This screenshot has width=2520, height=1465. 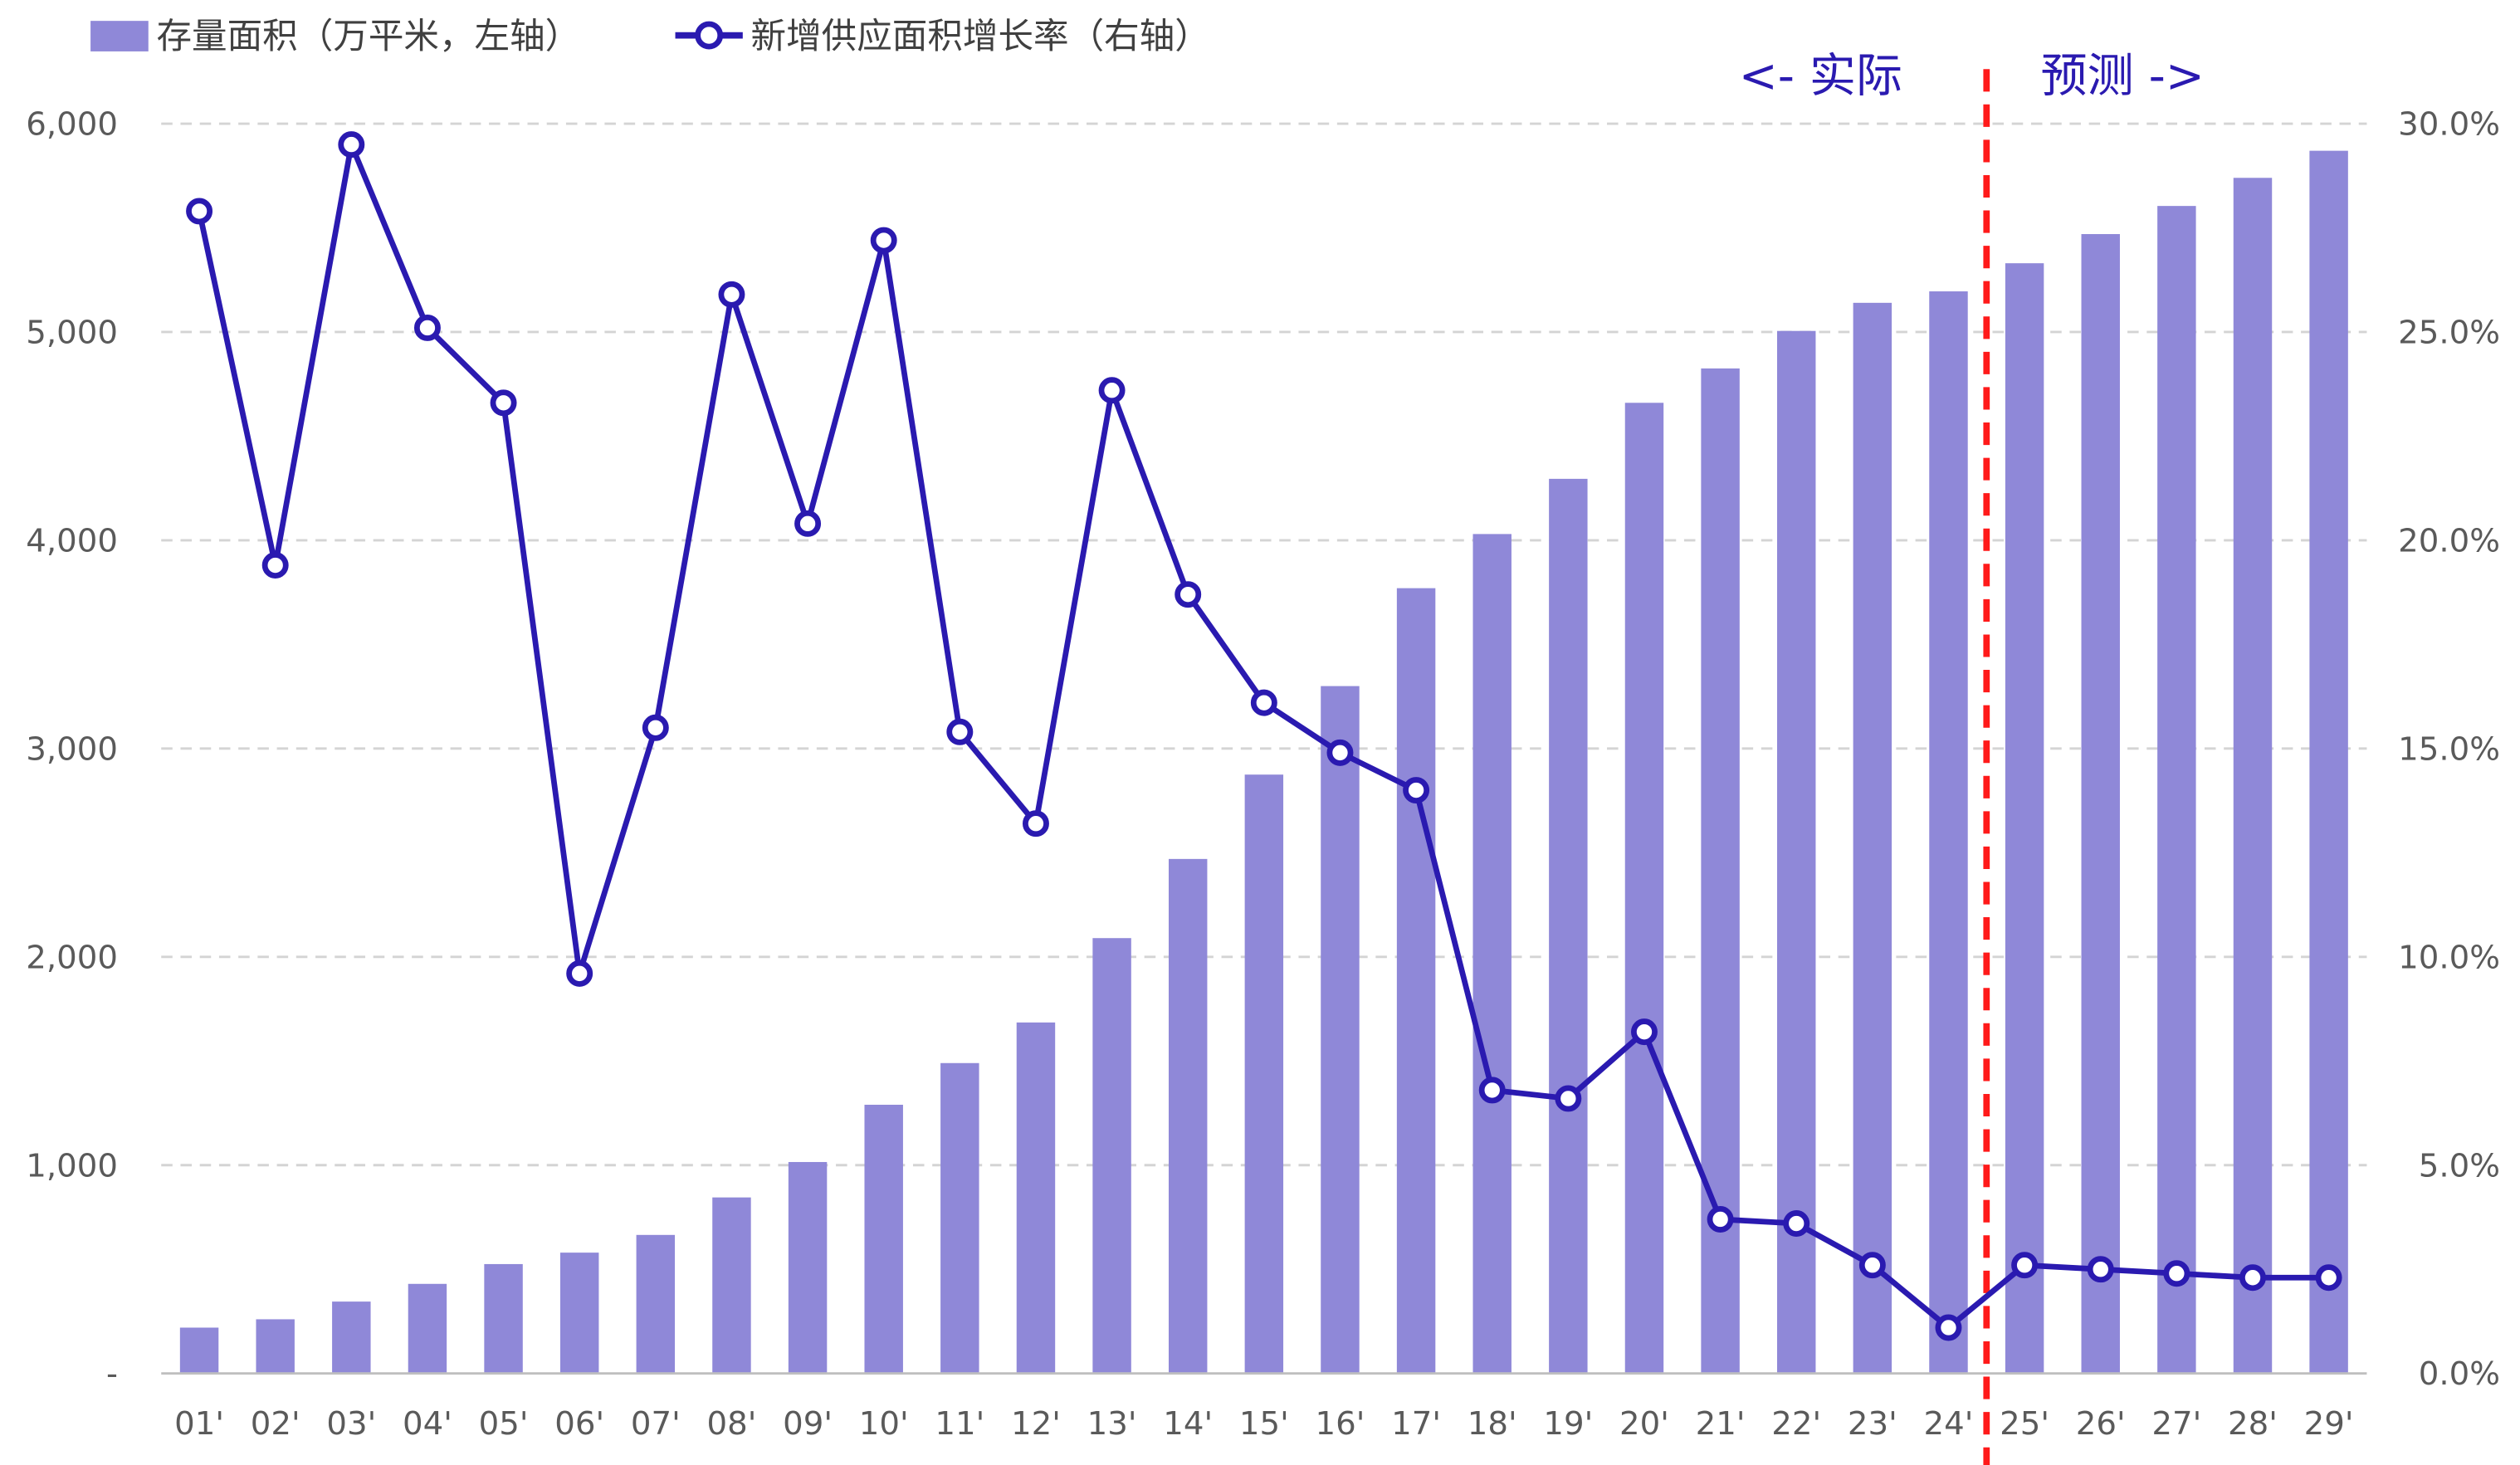 What do you see at coordinates (1112, 1424) in the screenshot?
I see `x-tick-label: 13'` at bounding box center [1112, 1424].